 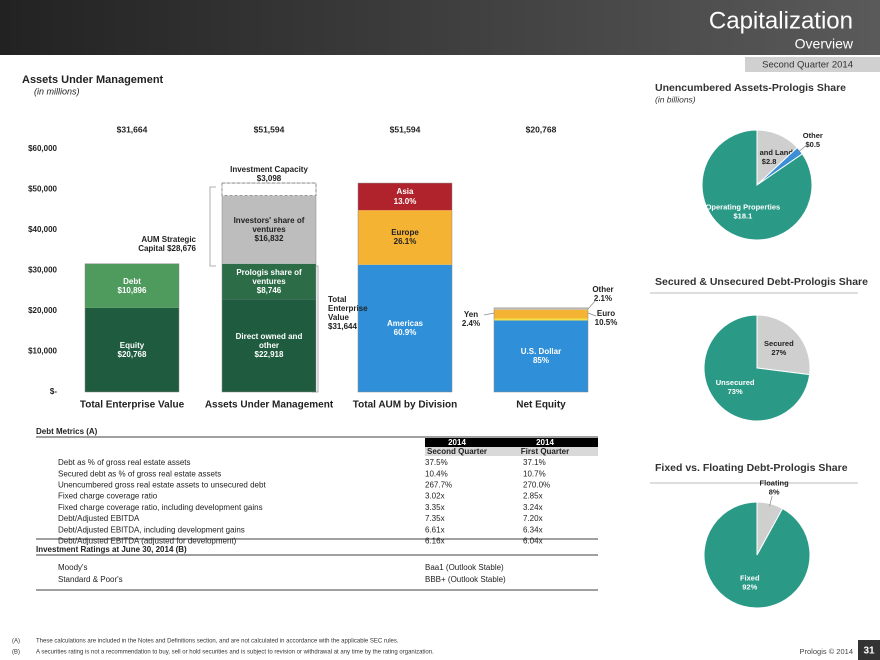 What do you see at coordinates (761, 282) in the screenshot?
I see `pie-title: Secured & Unsecured Debt-Prologis Share` at bounding box center [761, 282].